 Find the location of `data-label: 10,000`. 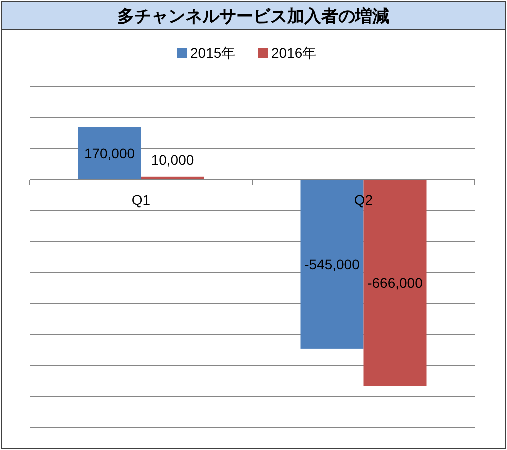

data-label: 10,000 is located at coordinates (172, 160).